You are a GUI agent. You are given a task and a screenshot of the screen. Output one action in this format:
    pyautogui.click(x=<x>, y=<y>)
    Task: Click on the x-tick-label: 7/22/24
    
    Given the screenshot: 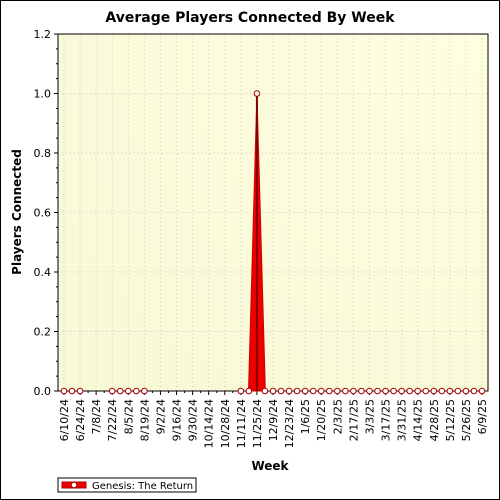 What is the action you would take?
    pyautogui.click(x=112, y=420)
    